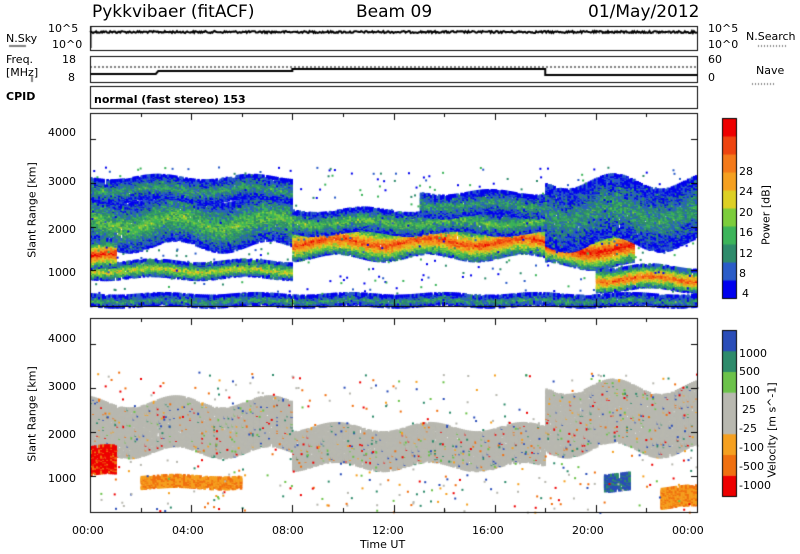 The image size is (800, 554). Describe the element at coordinates (188, 530) in the screenshot. I see `xtick-1: 04:00` at that location.